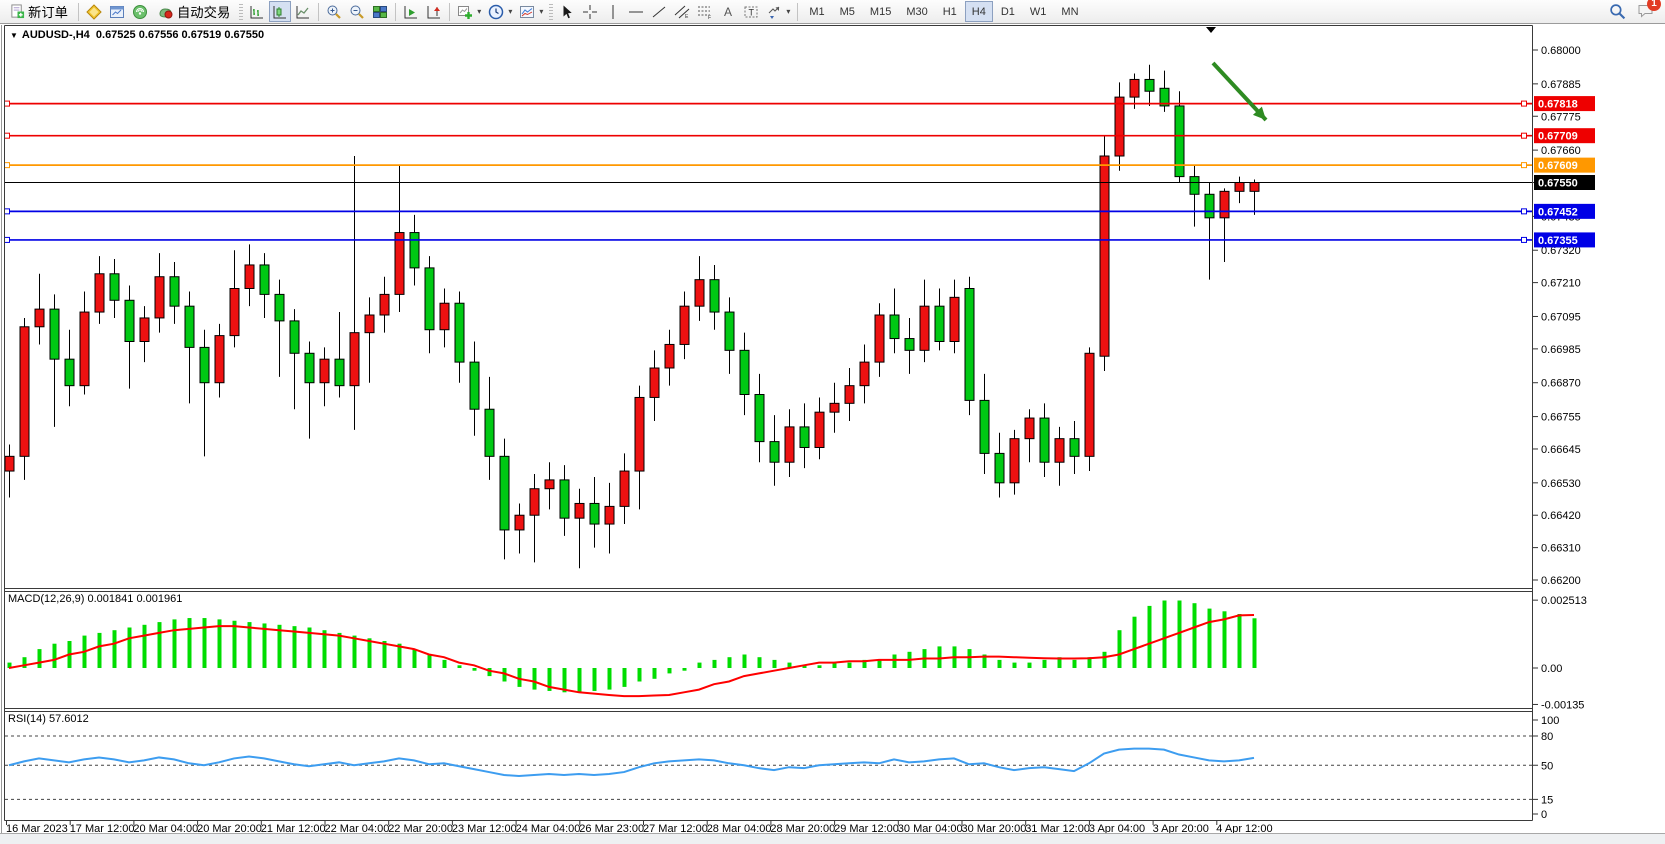 The width and height of the screenshot is (1665, 844). I want to click on chart-shift-button, so click(434, 11).